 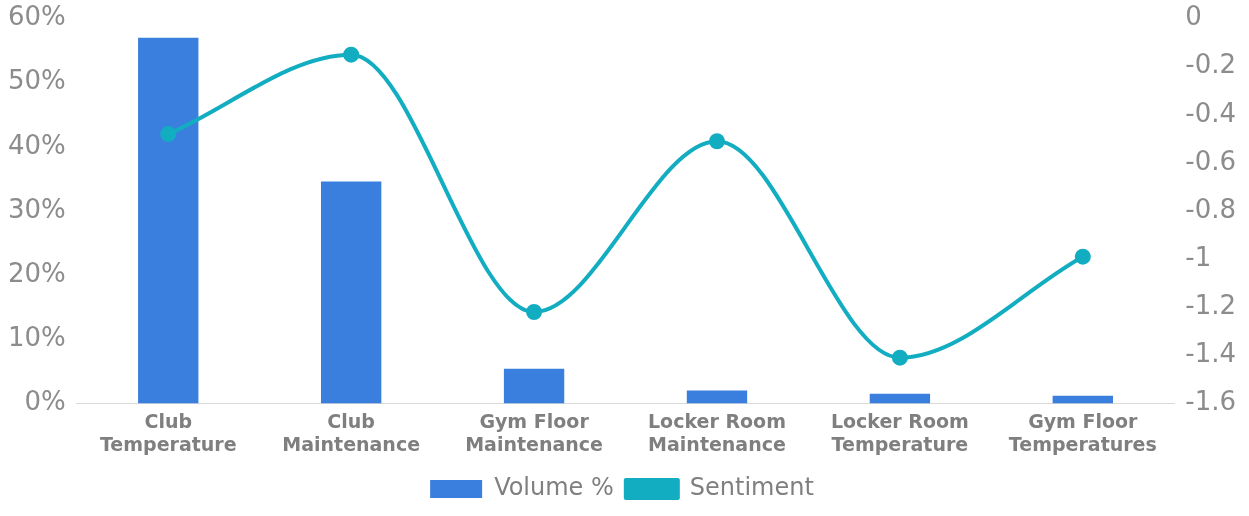 I want to click on y-tick-label: 30%, so click(x=36, y=208).